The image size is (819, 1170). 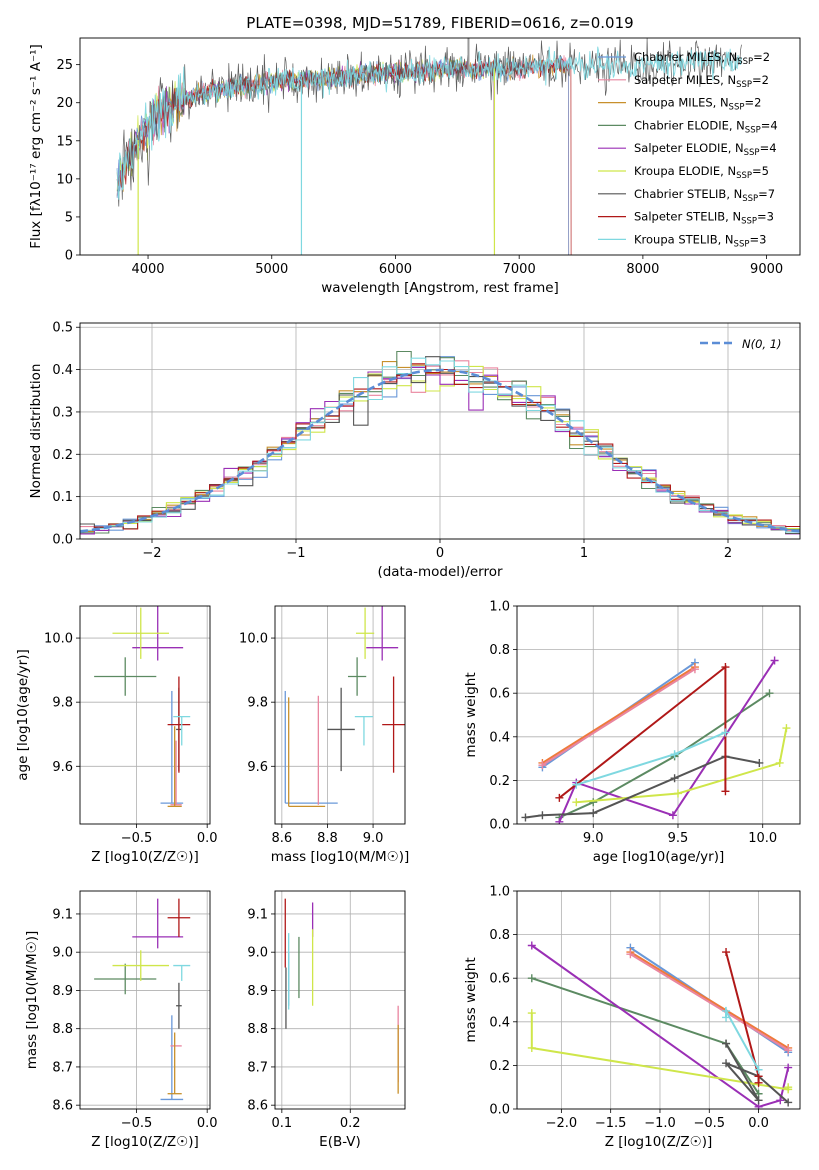 I want to click on legend-label: Chabrier STELIB, NSSP=7, so click(x=704, y=195).